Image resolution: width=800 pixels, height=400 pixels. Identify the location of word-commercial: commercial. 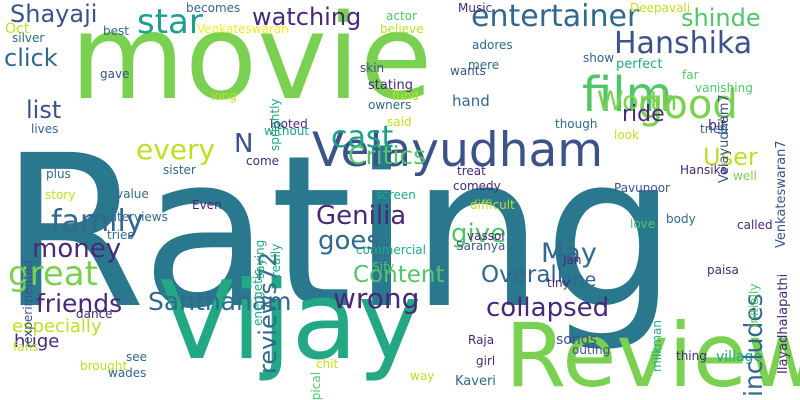
(391, 250).